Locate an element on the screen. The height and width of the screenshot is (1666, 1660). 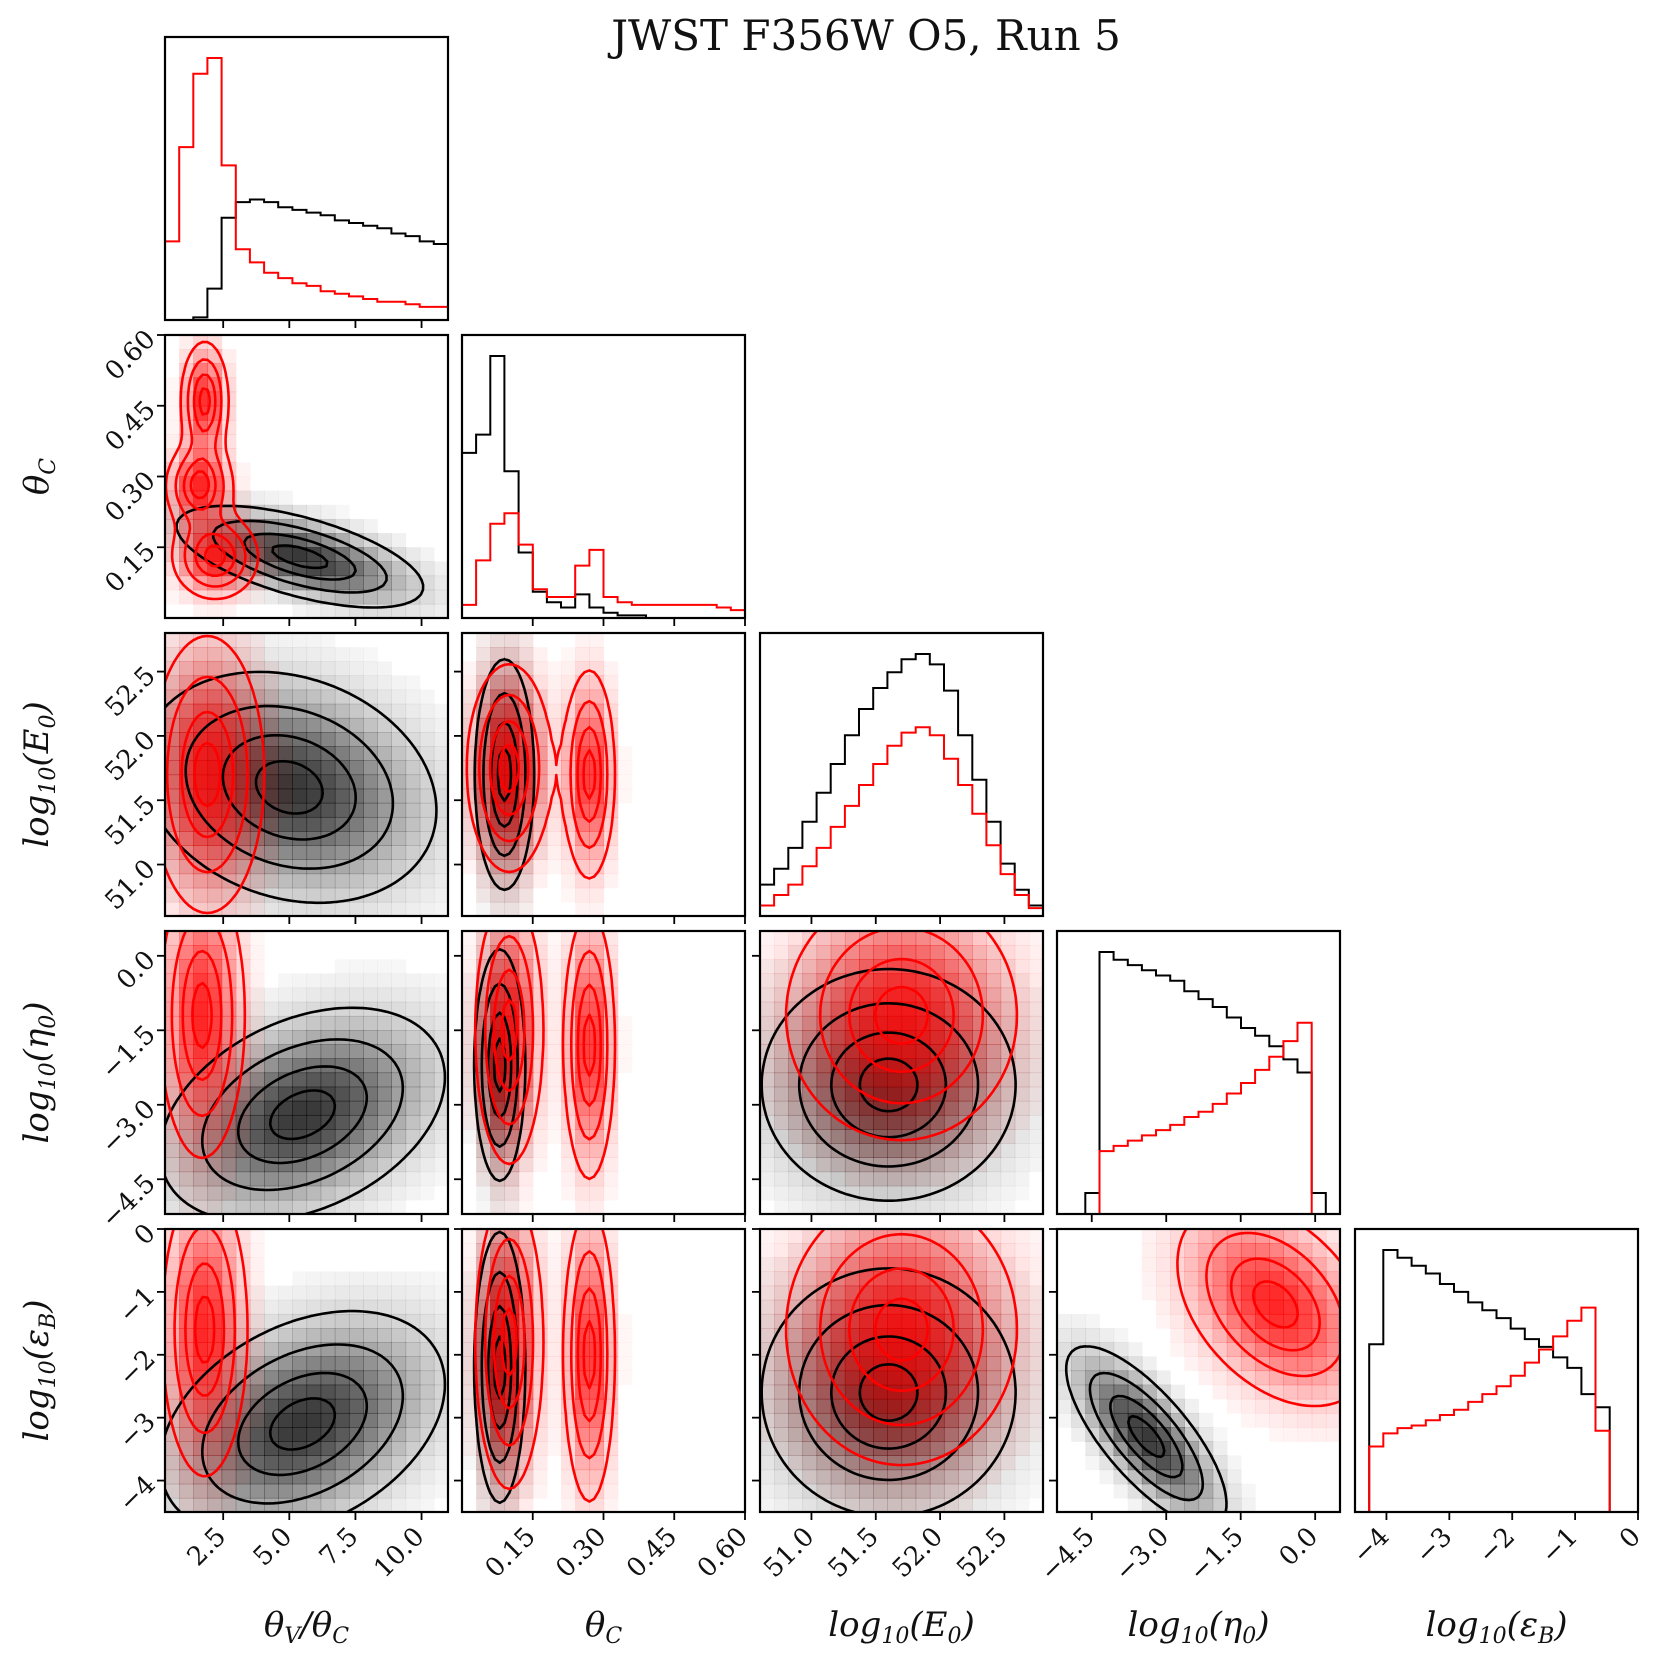
pair-panel-tvtc-thc is located at coordinates (306, 476).